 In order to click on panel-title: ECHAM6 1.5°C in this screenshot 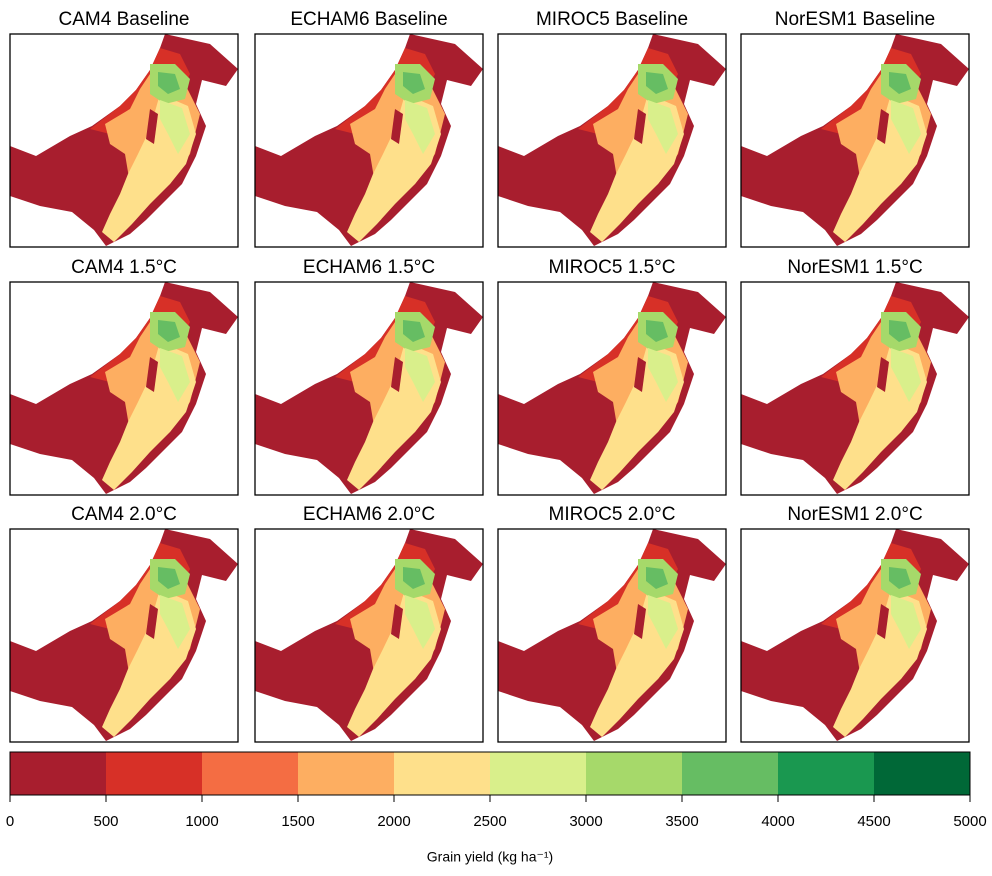, I will do `click(369, 267)`.